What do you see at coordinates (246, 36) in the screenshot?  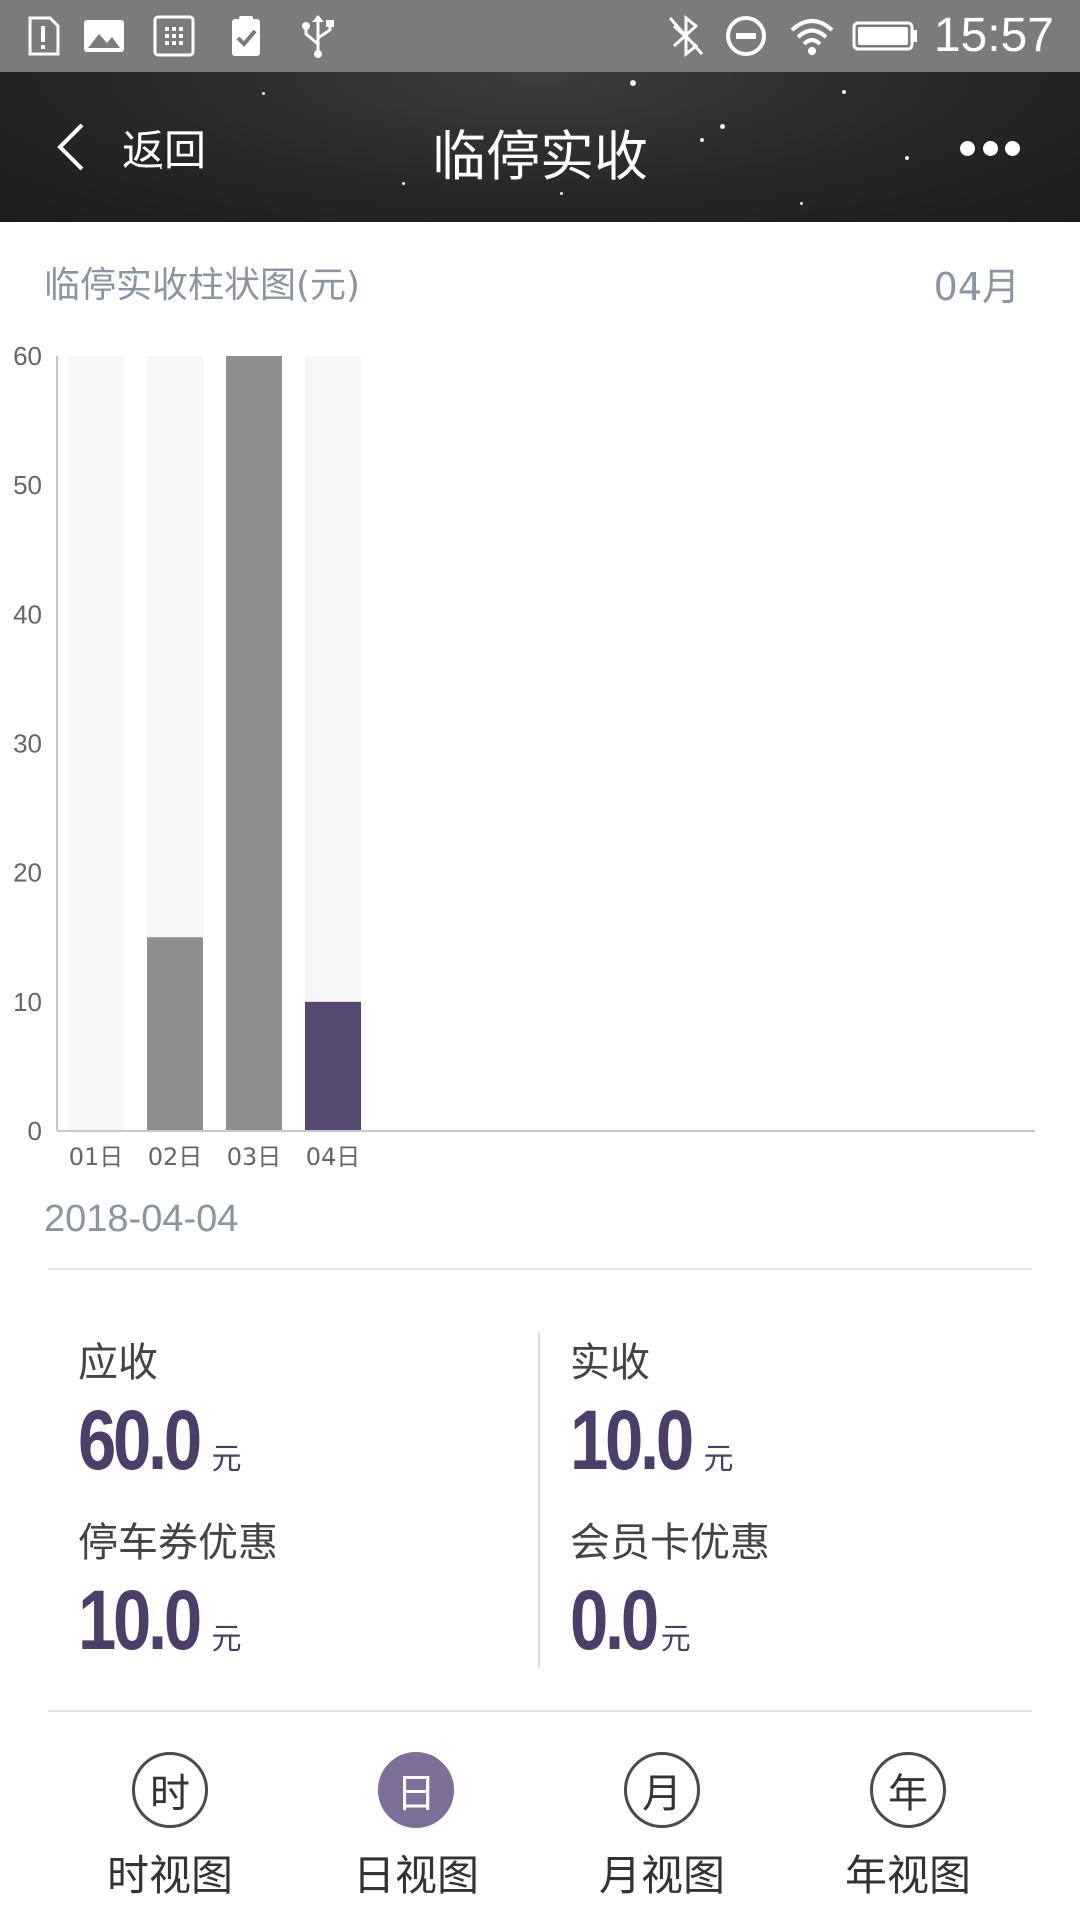 I see `clipboard-check-icon` at bounding box center [246, 36].